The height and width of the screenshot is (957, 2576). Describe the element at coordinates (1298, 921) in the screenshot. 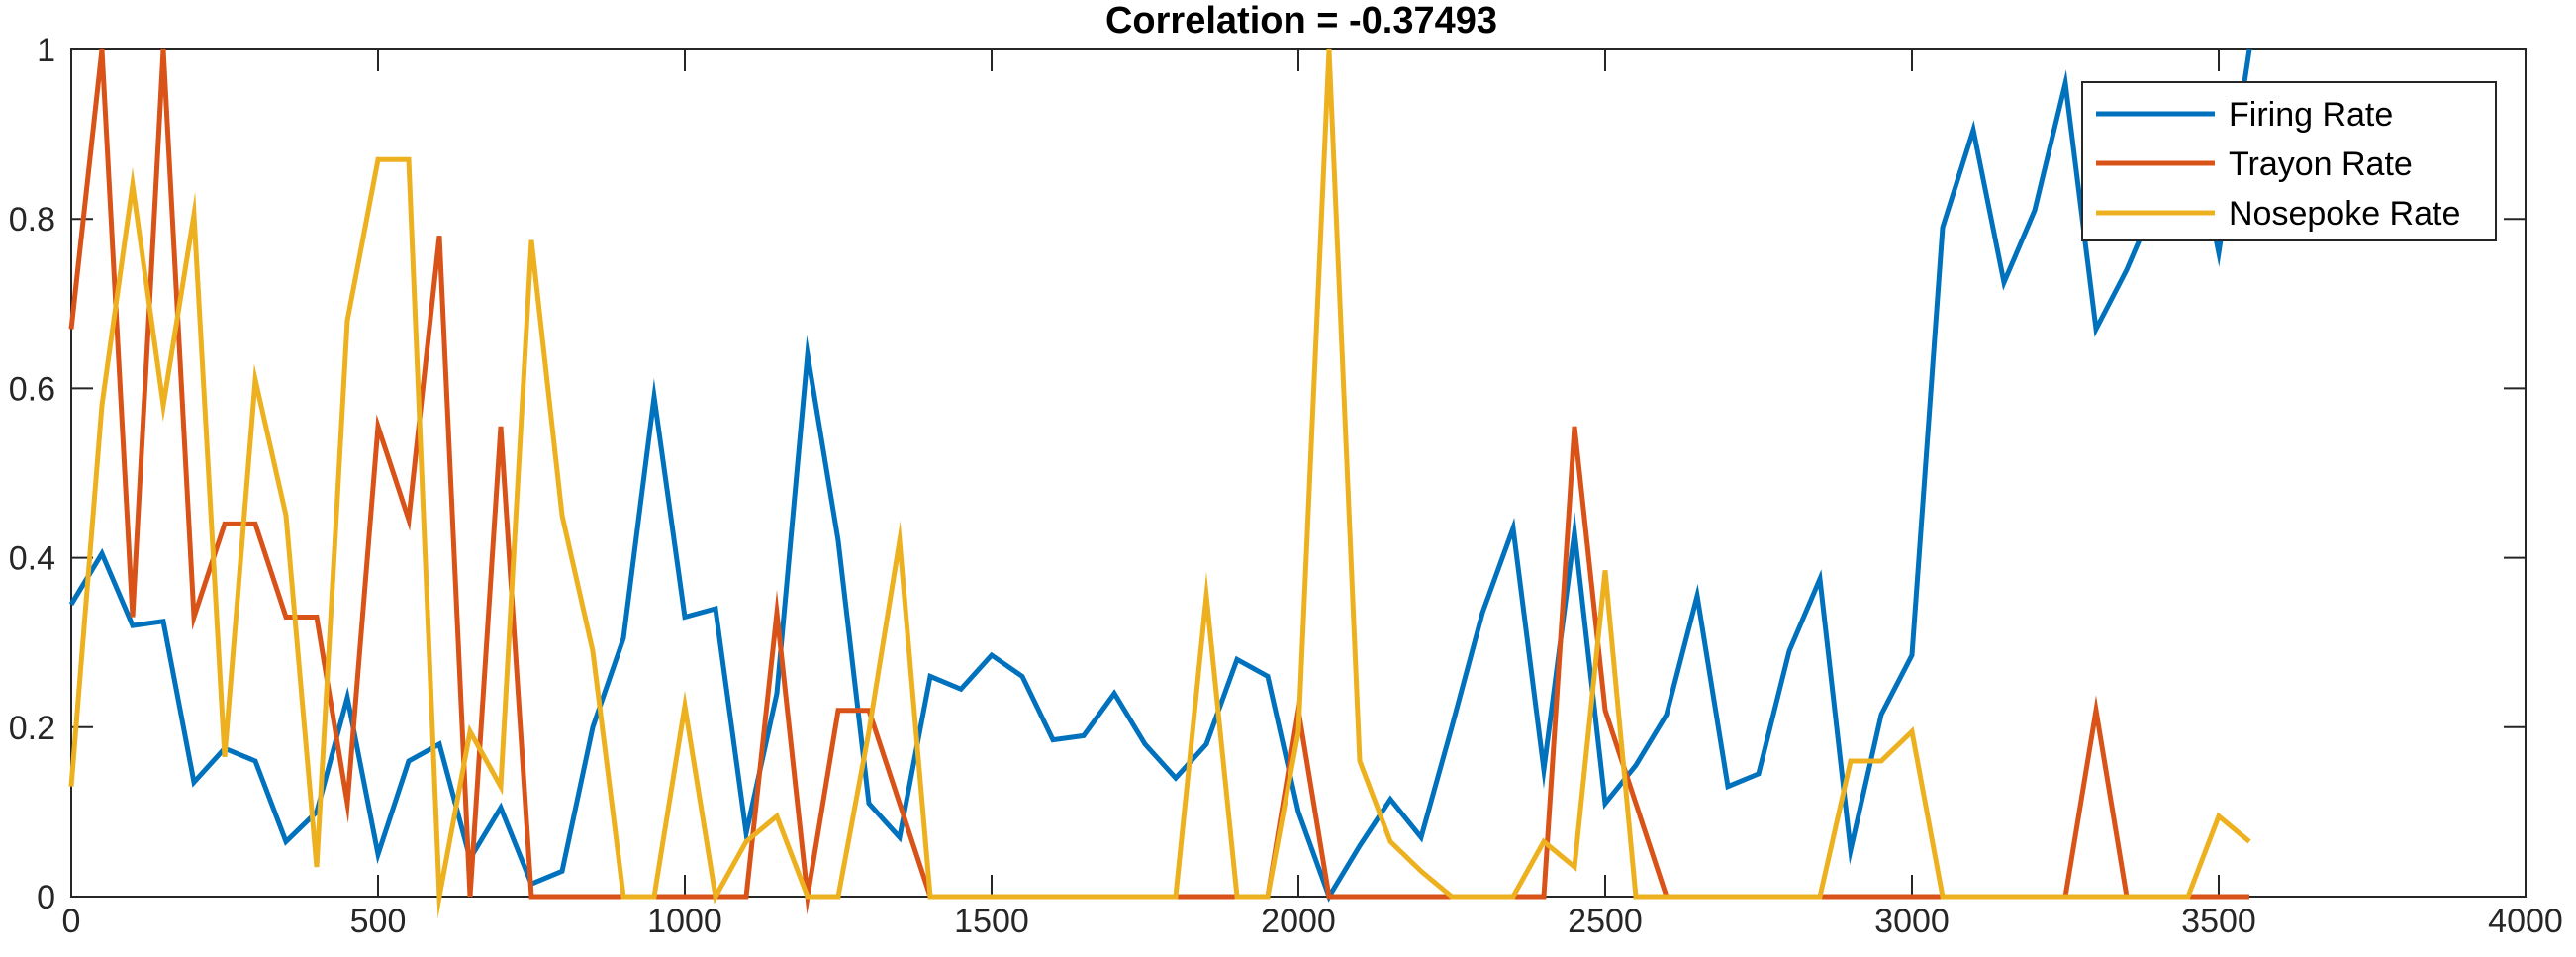

I see `x-tick-label: 2000` at that location.